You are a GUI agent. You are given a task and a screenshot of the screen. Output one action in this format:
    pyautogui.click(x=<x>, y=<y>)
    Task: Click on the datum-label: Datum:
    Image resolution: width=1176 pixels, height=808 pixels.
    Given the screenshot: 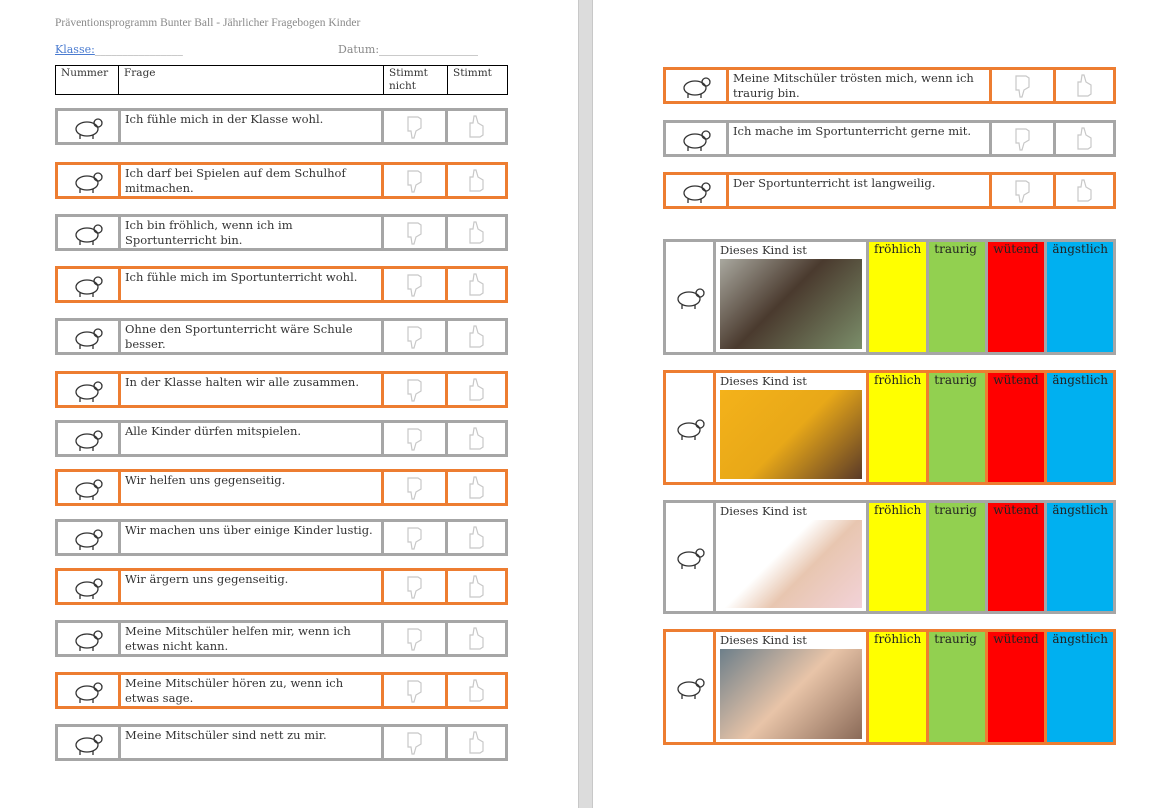 What is the action you would take?
    pyautogui.click(x=359, y=49)
    